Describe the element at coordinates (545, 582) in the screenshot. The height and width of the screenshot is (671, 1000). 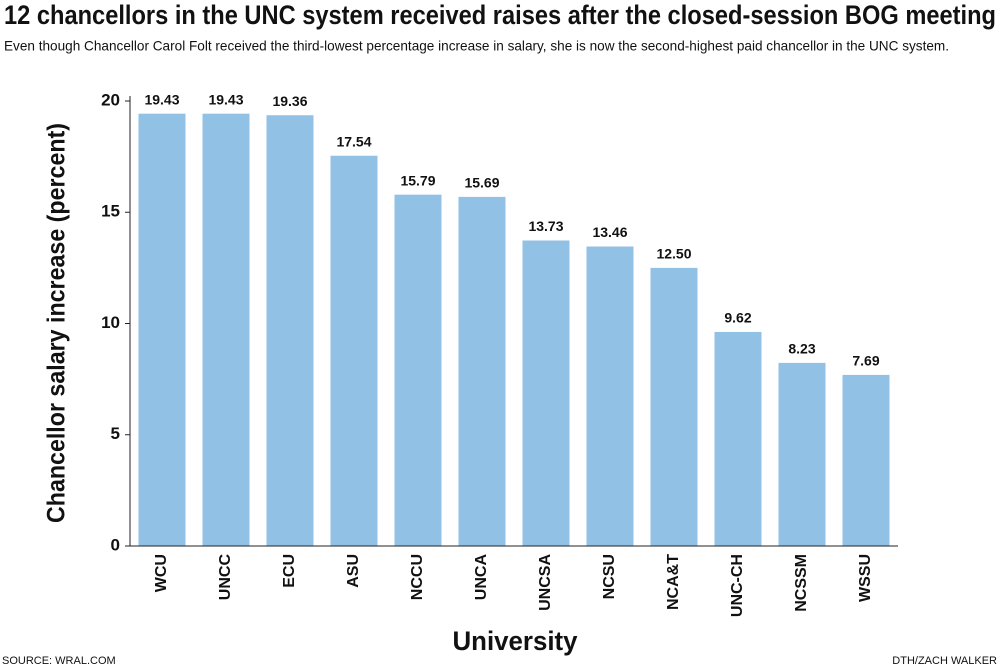
I see `x-tick-label: UNCSA` at that location.